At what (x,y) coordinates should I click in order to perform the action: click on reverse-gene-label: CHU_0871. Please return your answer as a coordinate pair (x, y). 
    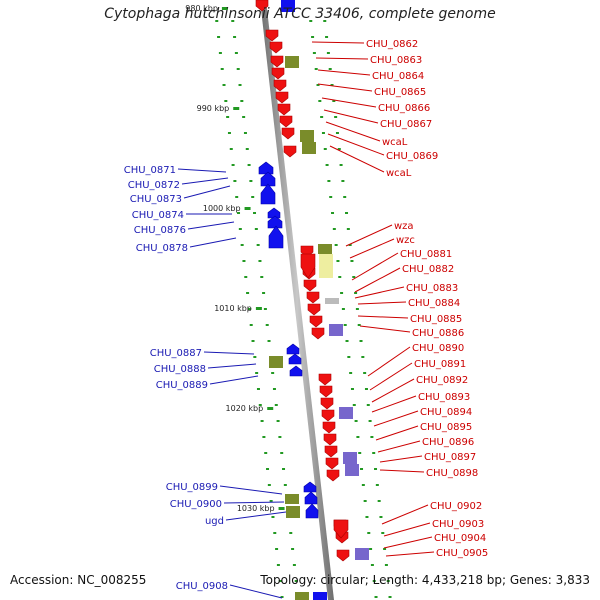
    Looking at the image, I should click on (150, 170).